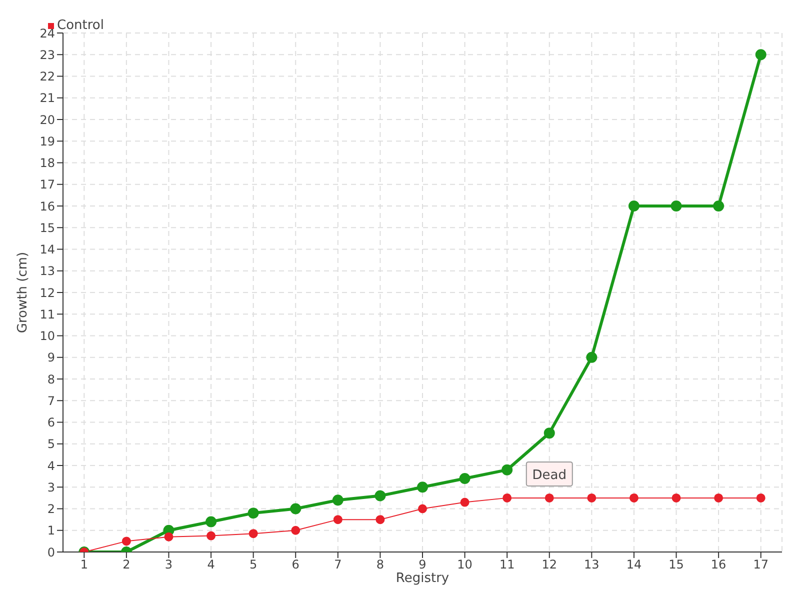 The image size is (800, 600). Describe the element at coordinates (507, 565) in the screenshot. I see `x-tick-label: 11` at that location.